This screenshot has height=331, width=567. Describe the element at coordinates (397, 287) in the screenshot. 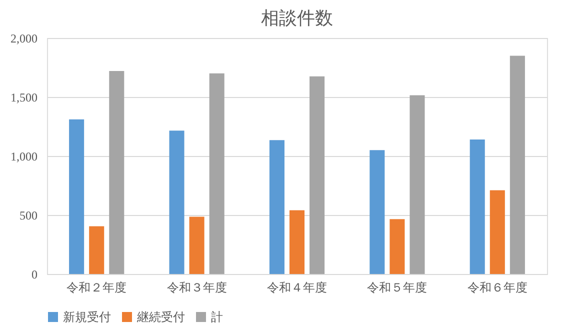

I see `x-tick-label: 令和５年度` at that location.